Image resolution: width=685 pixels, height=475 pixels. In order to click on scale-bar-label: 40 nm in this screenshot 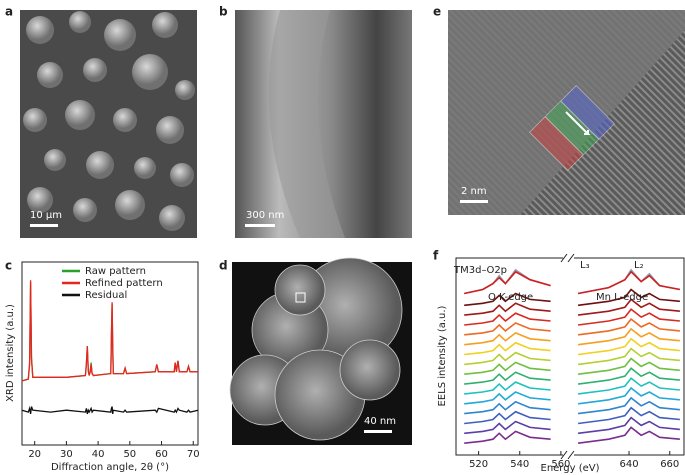, I will do `click(380, 421)`.